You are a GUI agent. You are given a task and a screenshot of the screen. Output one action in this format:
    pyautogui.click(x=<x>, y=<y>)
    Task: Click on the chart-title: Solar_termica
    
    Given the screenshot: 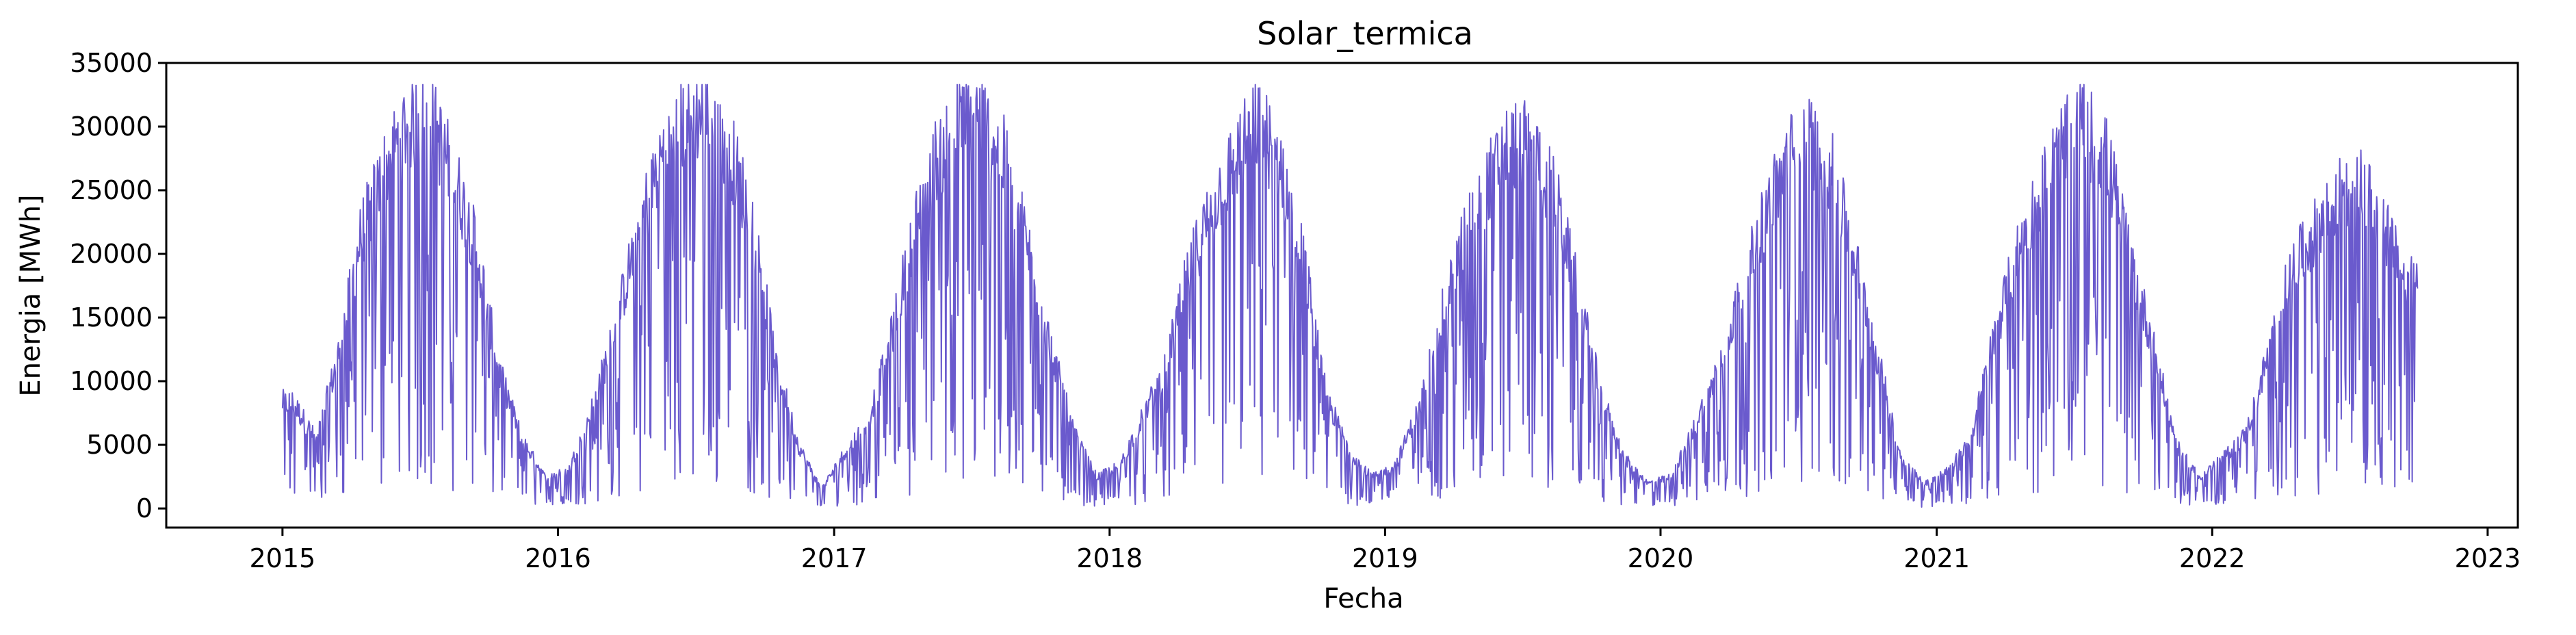 What is the action you would take?
    pyautogui.click(x=1365, y=33)
    